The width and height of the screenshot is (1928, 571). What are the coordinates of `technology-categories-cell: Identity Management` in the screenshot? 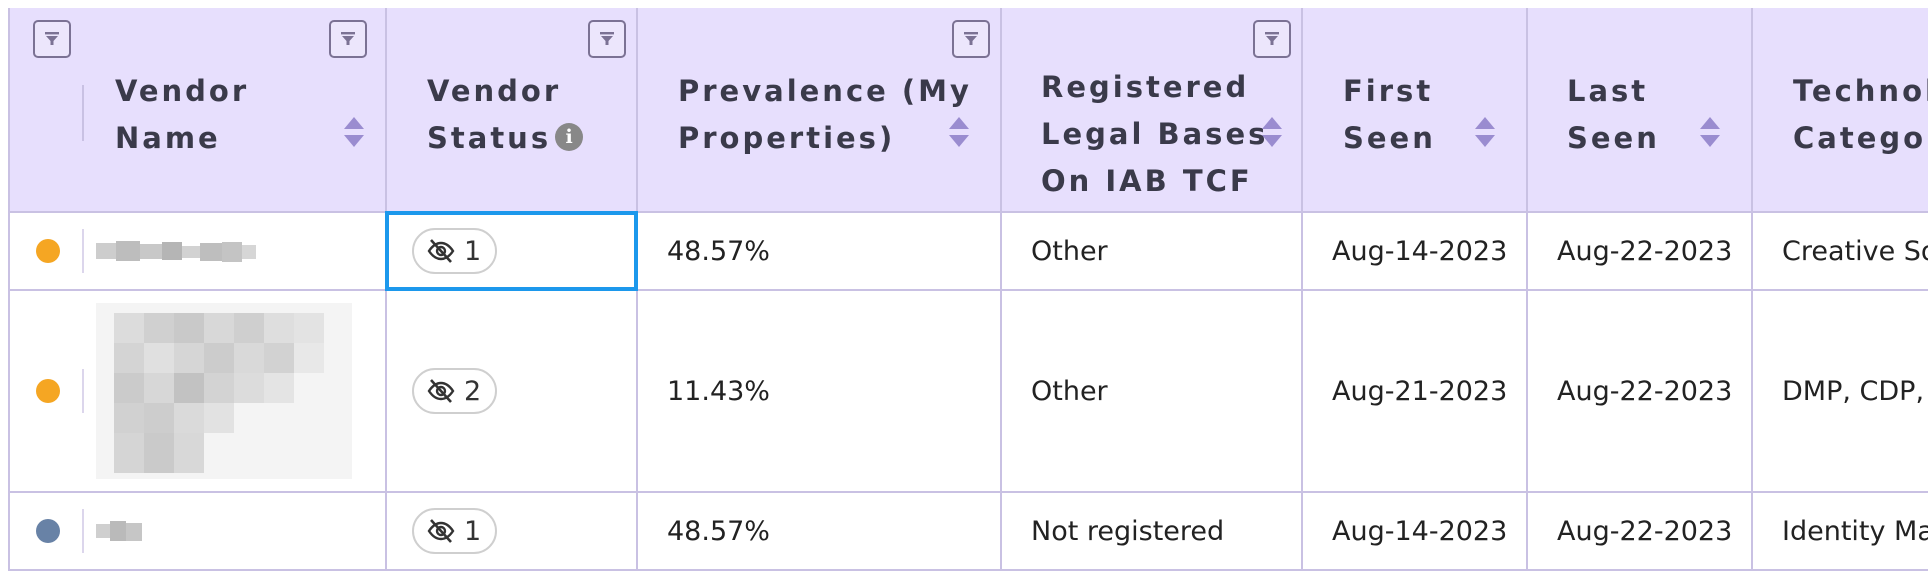 It's located at (1840, 531).